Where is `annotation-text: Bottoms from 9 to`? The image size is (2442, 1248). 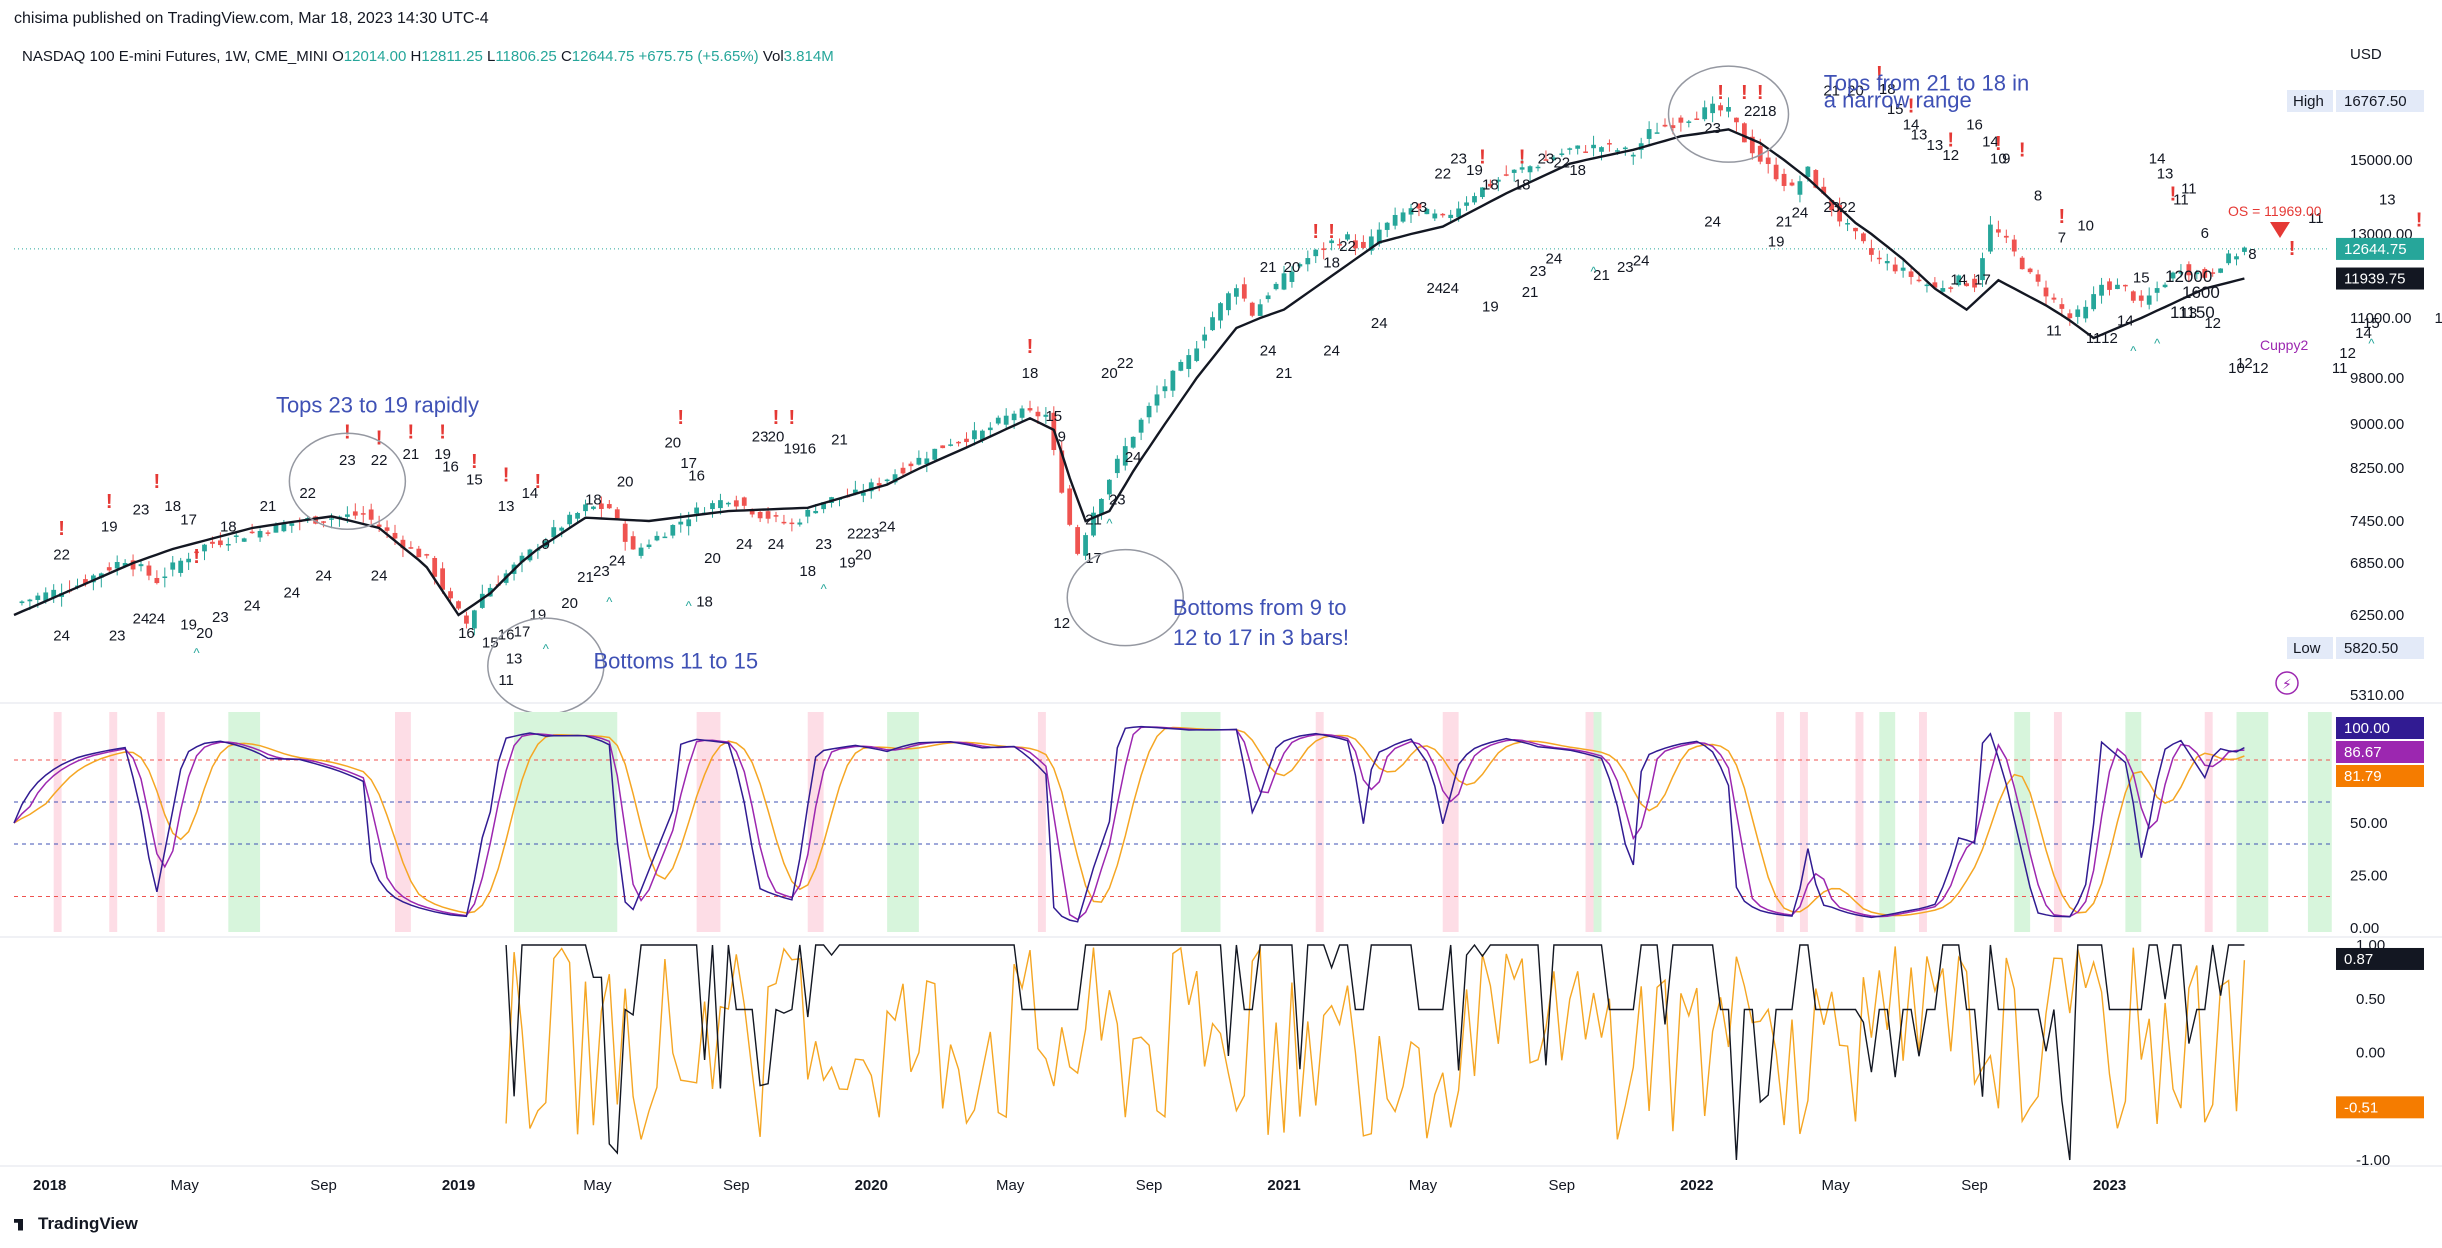 annotation-text: Bottoms from 9 to is located at coordinates (1260, 607).